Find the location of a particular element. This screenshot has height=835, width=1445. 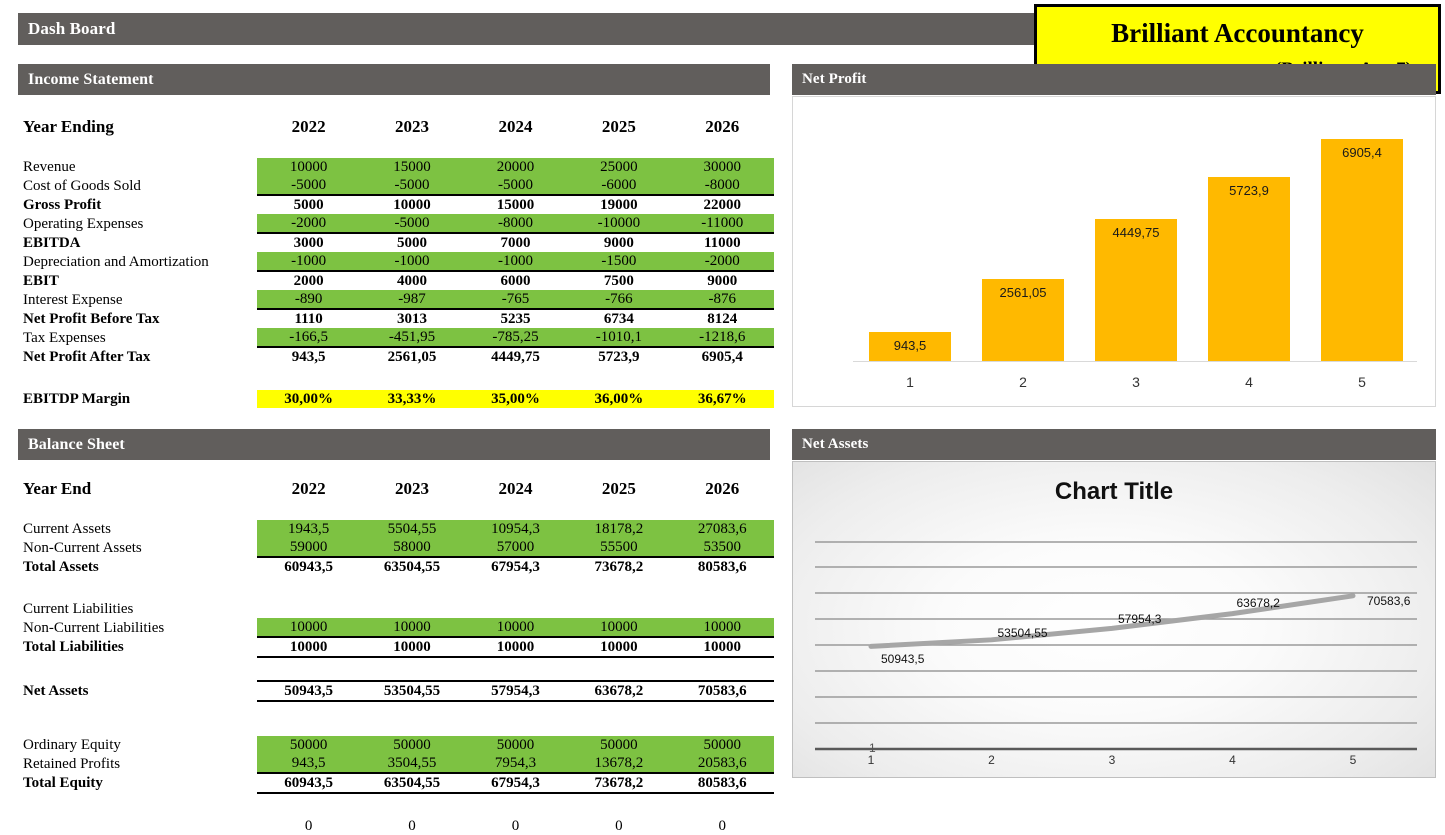

net-profit-bar-3: 4449,75 is located at coordinates (1136, 290).